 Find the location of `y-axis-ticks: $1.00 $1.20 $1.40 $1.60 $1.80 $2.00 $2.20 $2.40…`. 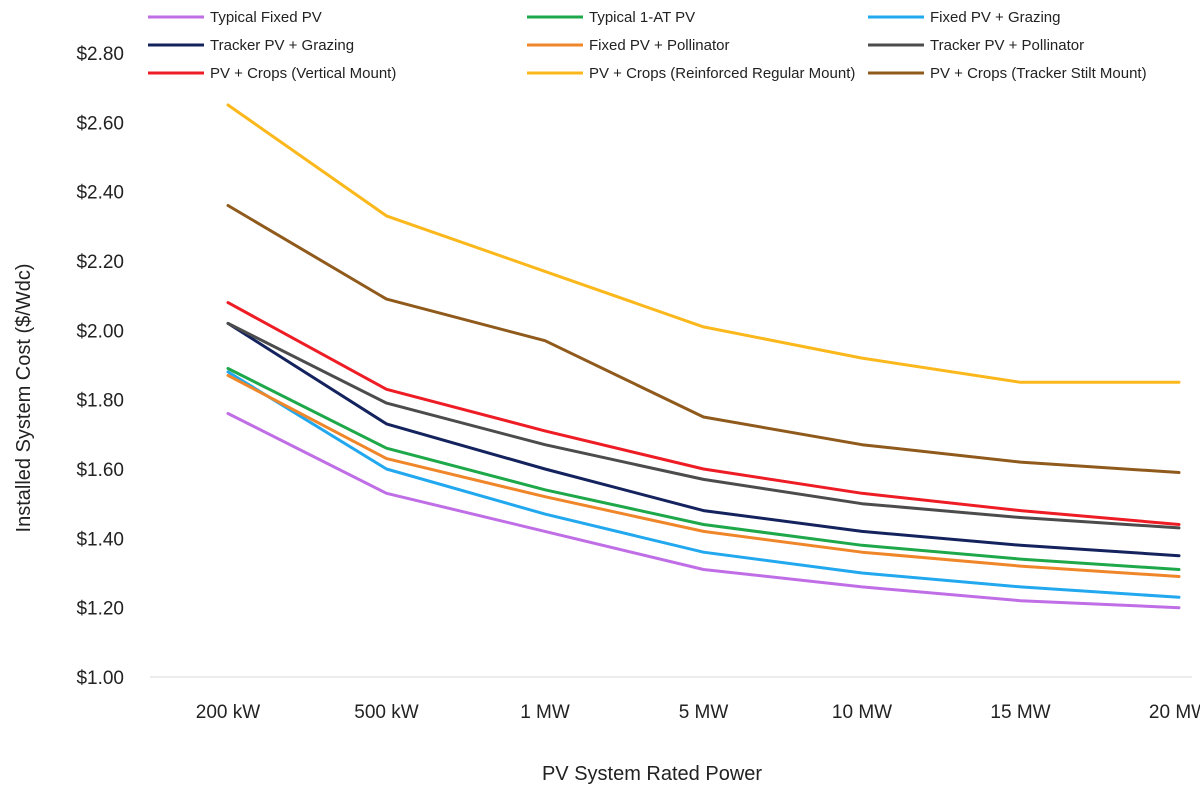

y-axis-ticks: $1.00 $1.20 $1.40 $1.60 $1.80 $2.00 $2.20 $2.40… is located at coordinates (100, 366).